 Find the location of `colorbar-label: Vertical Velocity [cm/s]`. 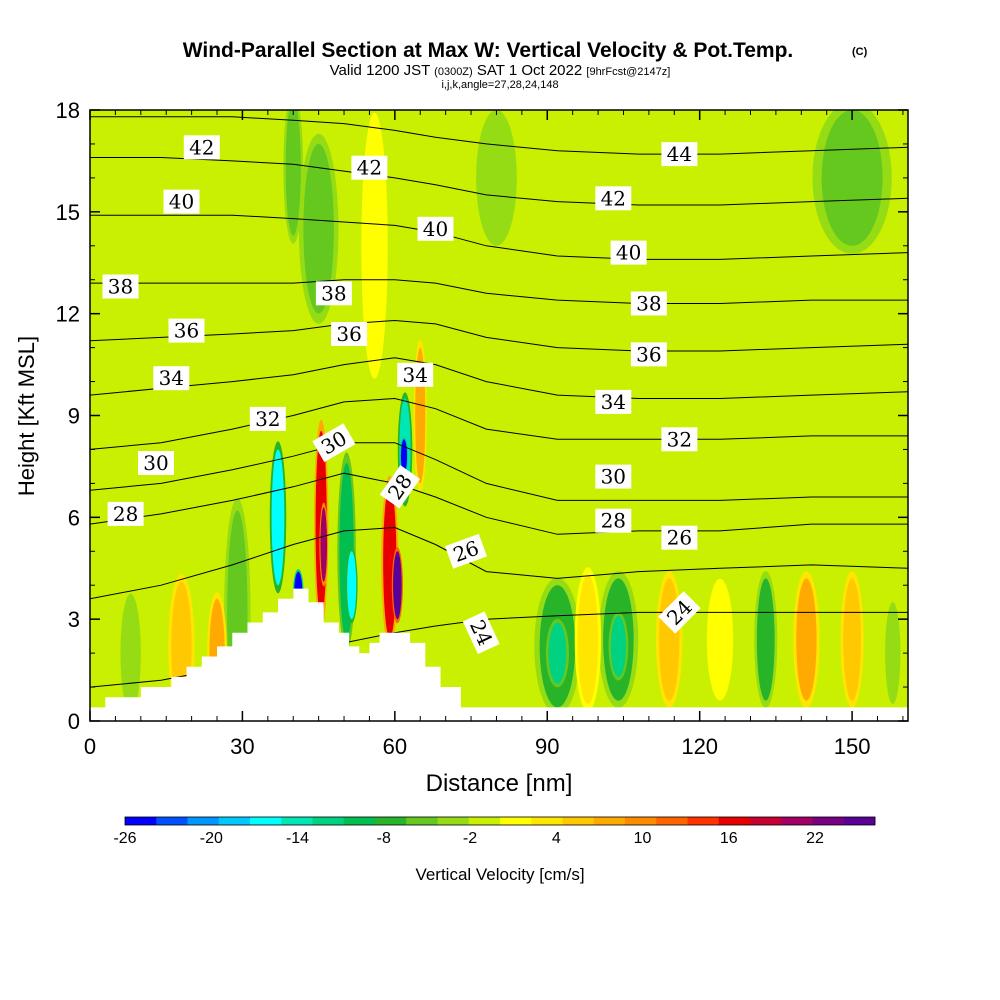

colorbar-label: Vertical Velocity [cm/s] is located at coordinates (499, 874).